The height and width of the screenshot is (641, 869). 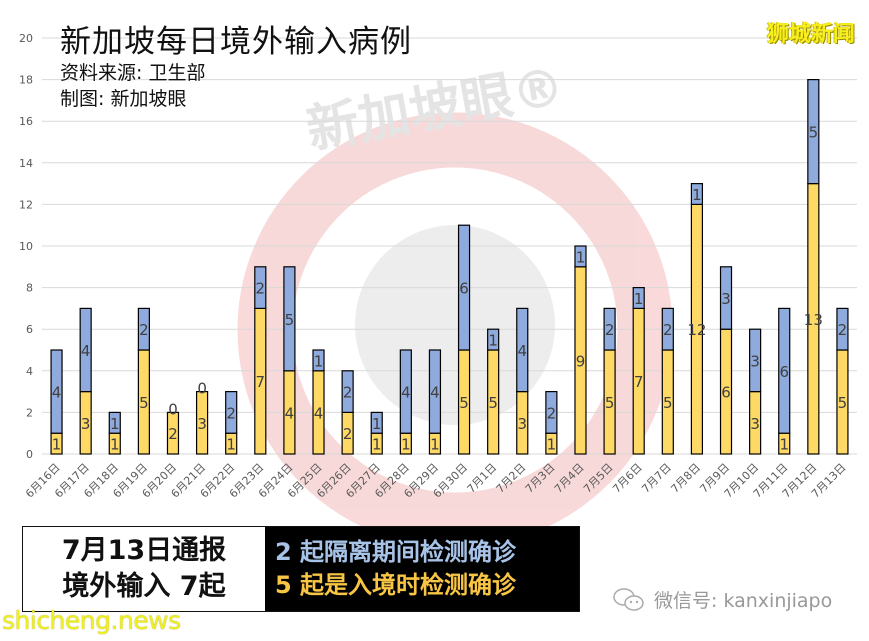 I want to click on y-tick-label: 16, so click(x=26, y=121).